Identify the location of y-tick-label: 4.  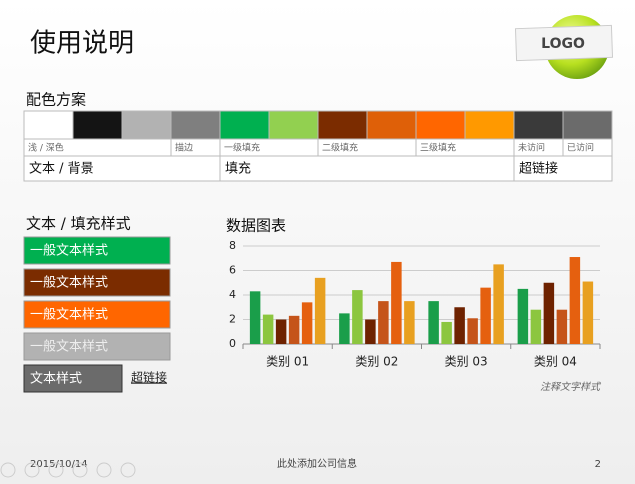
(232, 294).